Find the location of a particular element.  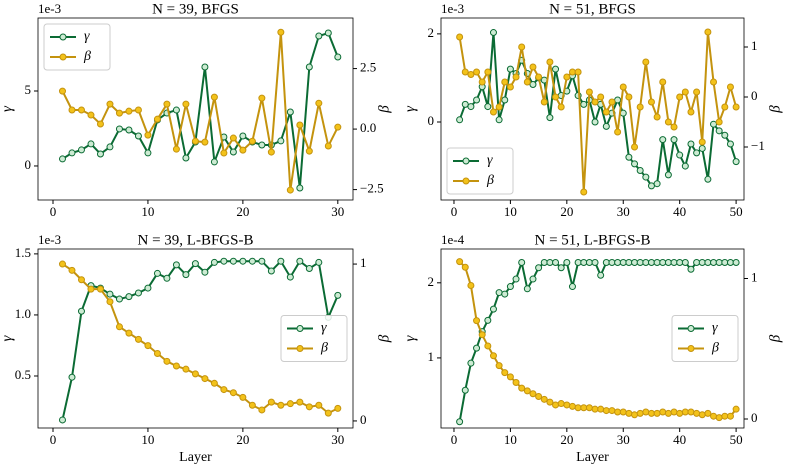

subplot-title: N = 51, L-BFGS-B is located at coordinates (593, 240).